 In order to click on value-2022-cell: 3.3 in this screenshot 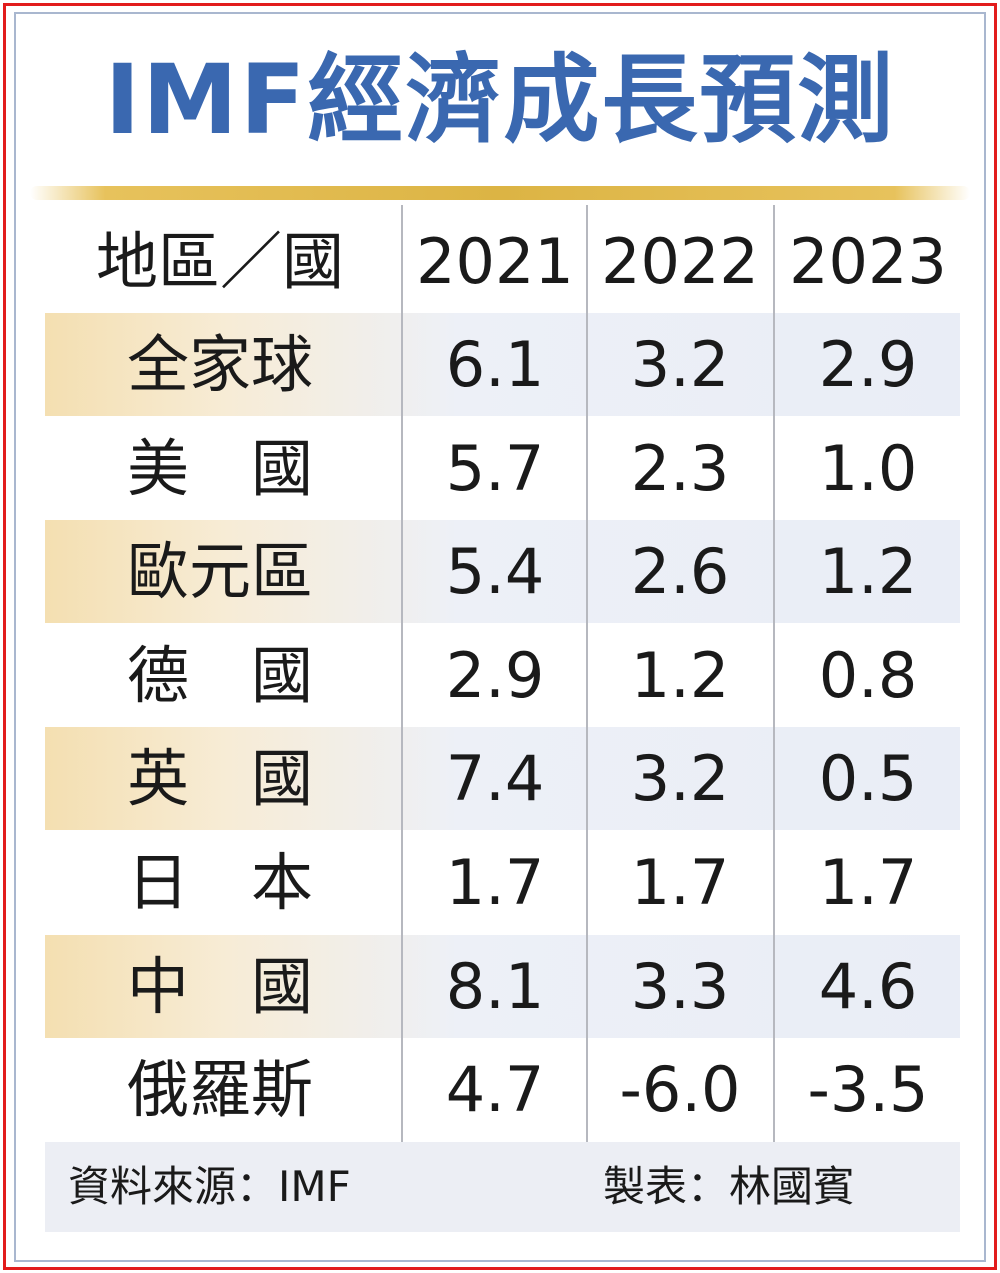, I will do `click(680, 986)`.